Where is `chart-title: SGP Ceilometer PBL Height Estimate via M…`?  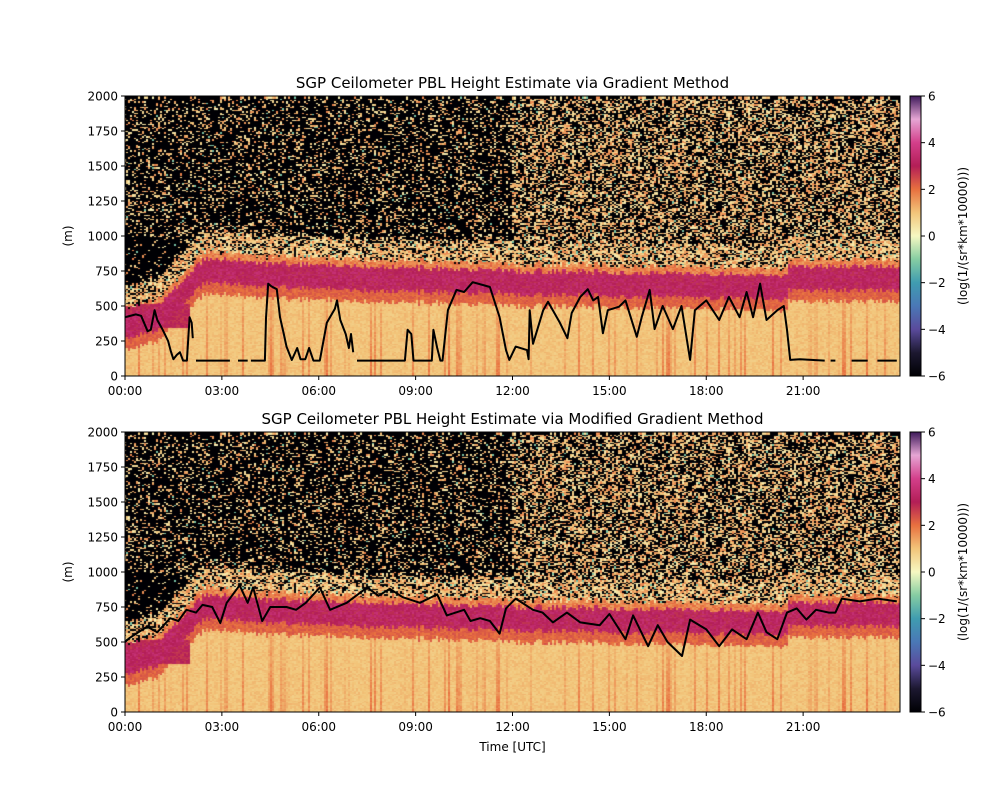
chart-title: SGP Ceilometer PBL Height Estimate via M… is located at coordinates (513, 419).